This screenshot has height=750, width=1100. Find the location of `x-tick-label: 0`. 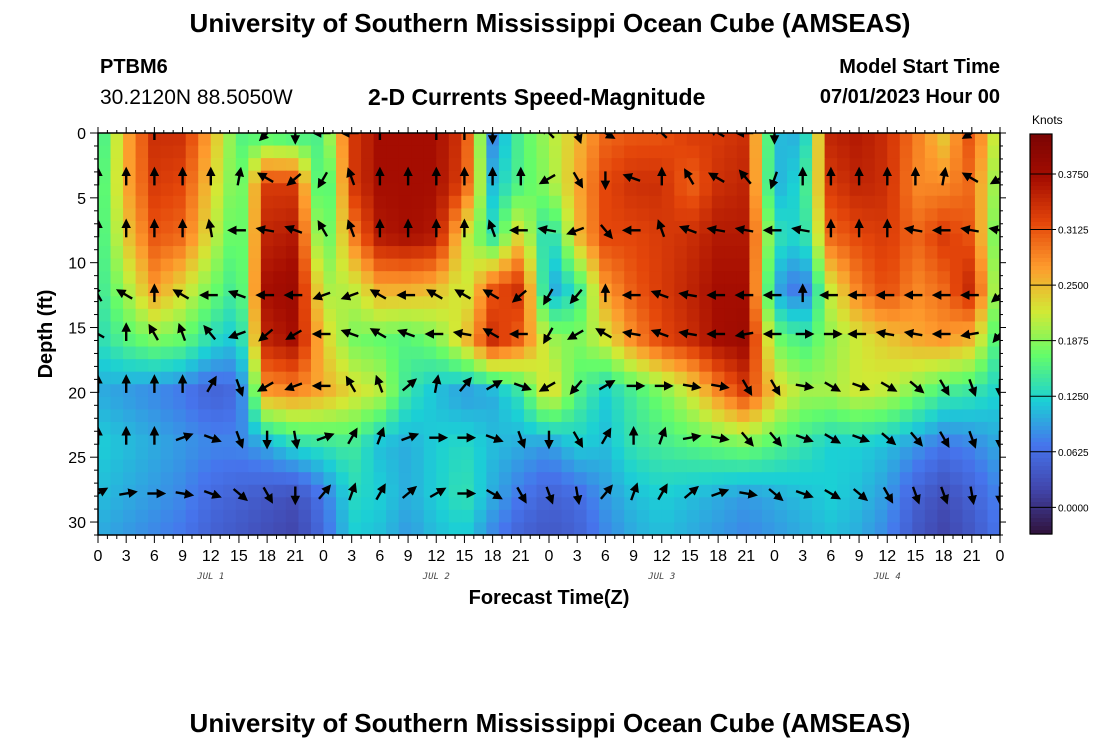

x-tick-label: 0 is located at coordinates (323, 556).